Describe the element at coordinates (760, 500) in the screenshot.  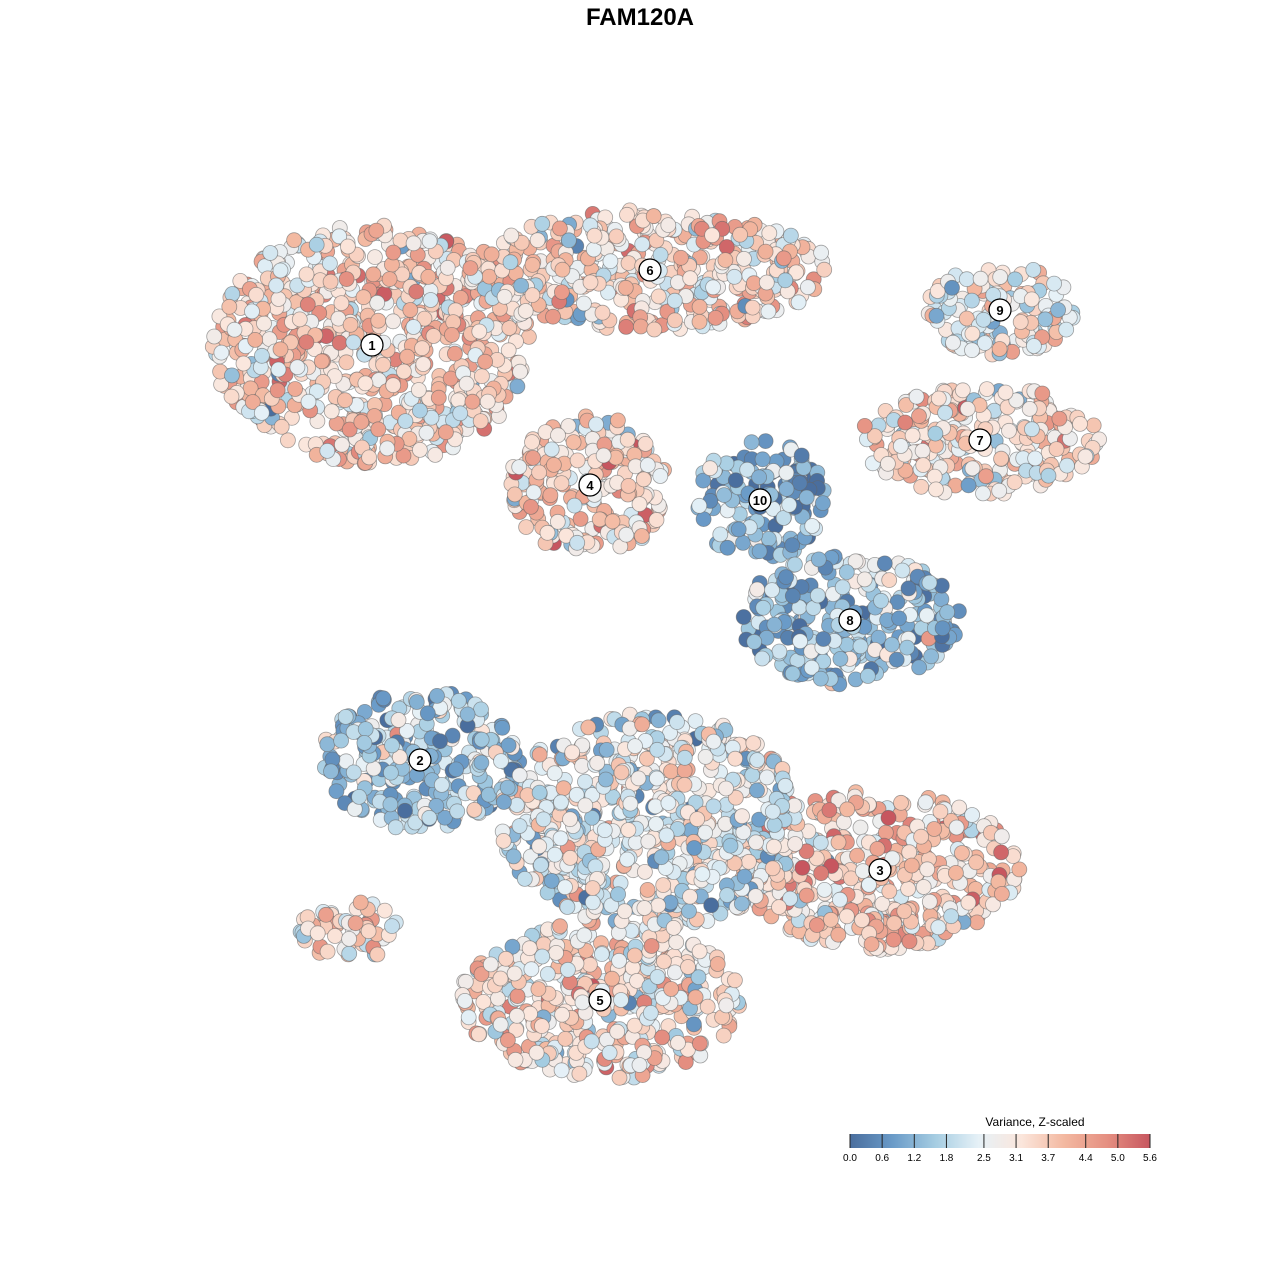
I see `cluster-label-10: 10` at that location.